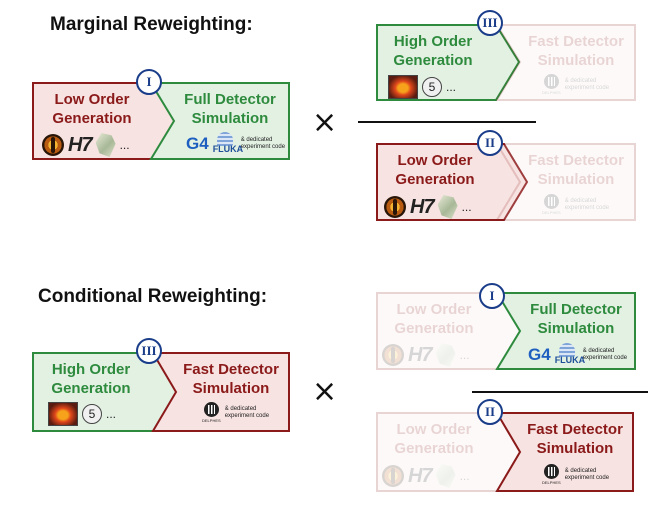 The width and height of the screenshot is (666, 507). What do you see at coordinates (435, 170) in the screenshot?
I see `marginal-den-gen-label: Low Order Generation` at bounding box center [435, 170].